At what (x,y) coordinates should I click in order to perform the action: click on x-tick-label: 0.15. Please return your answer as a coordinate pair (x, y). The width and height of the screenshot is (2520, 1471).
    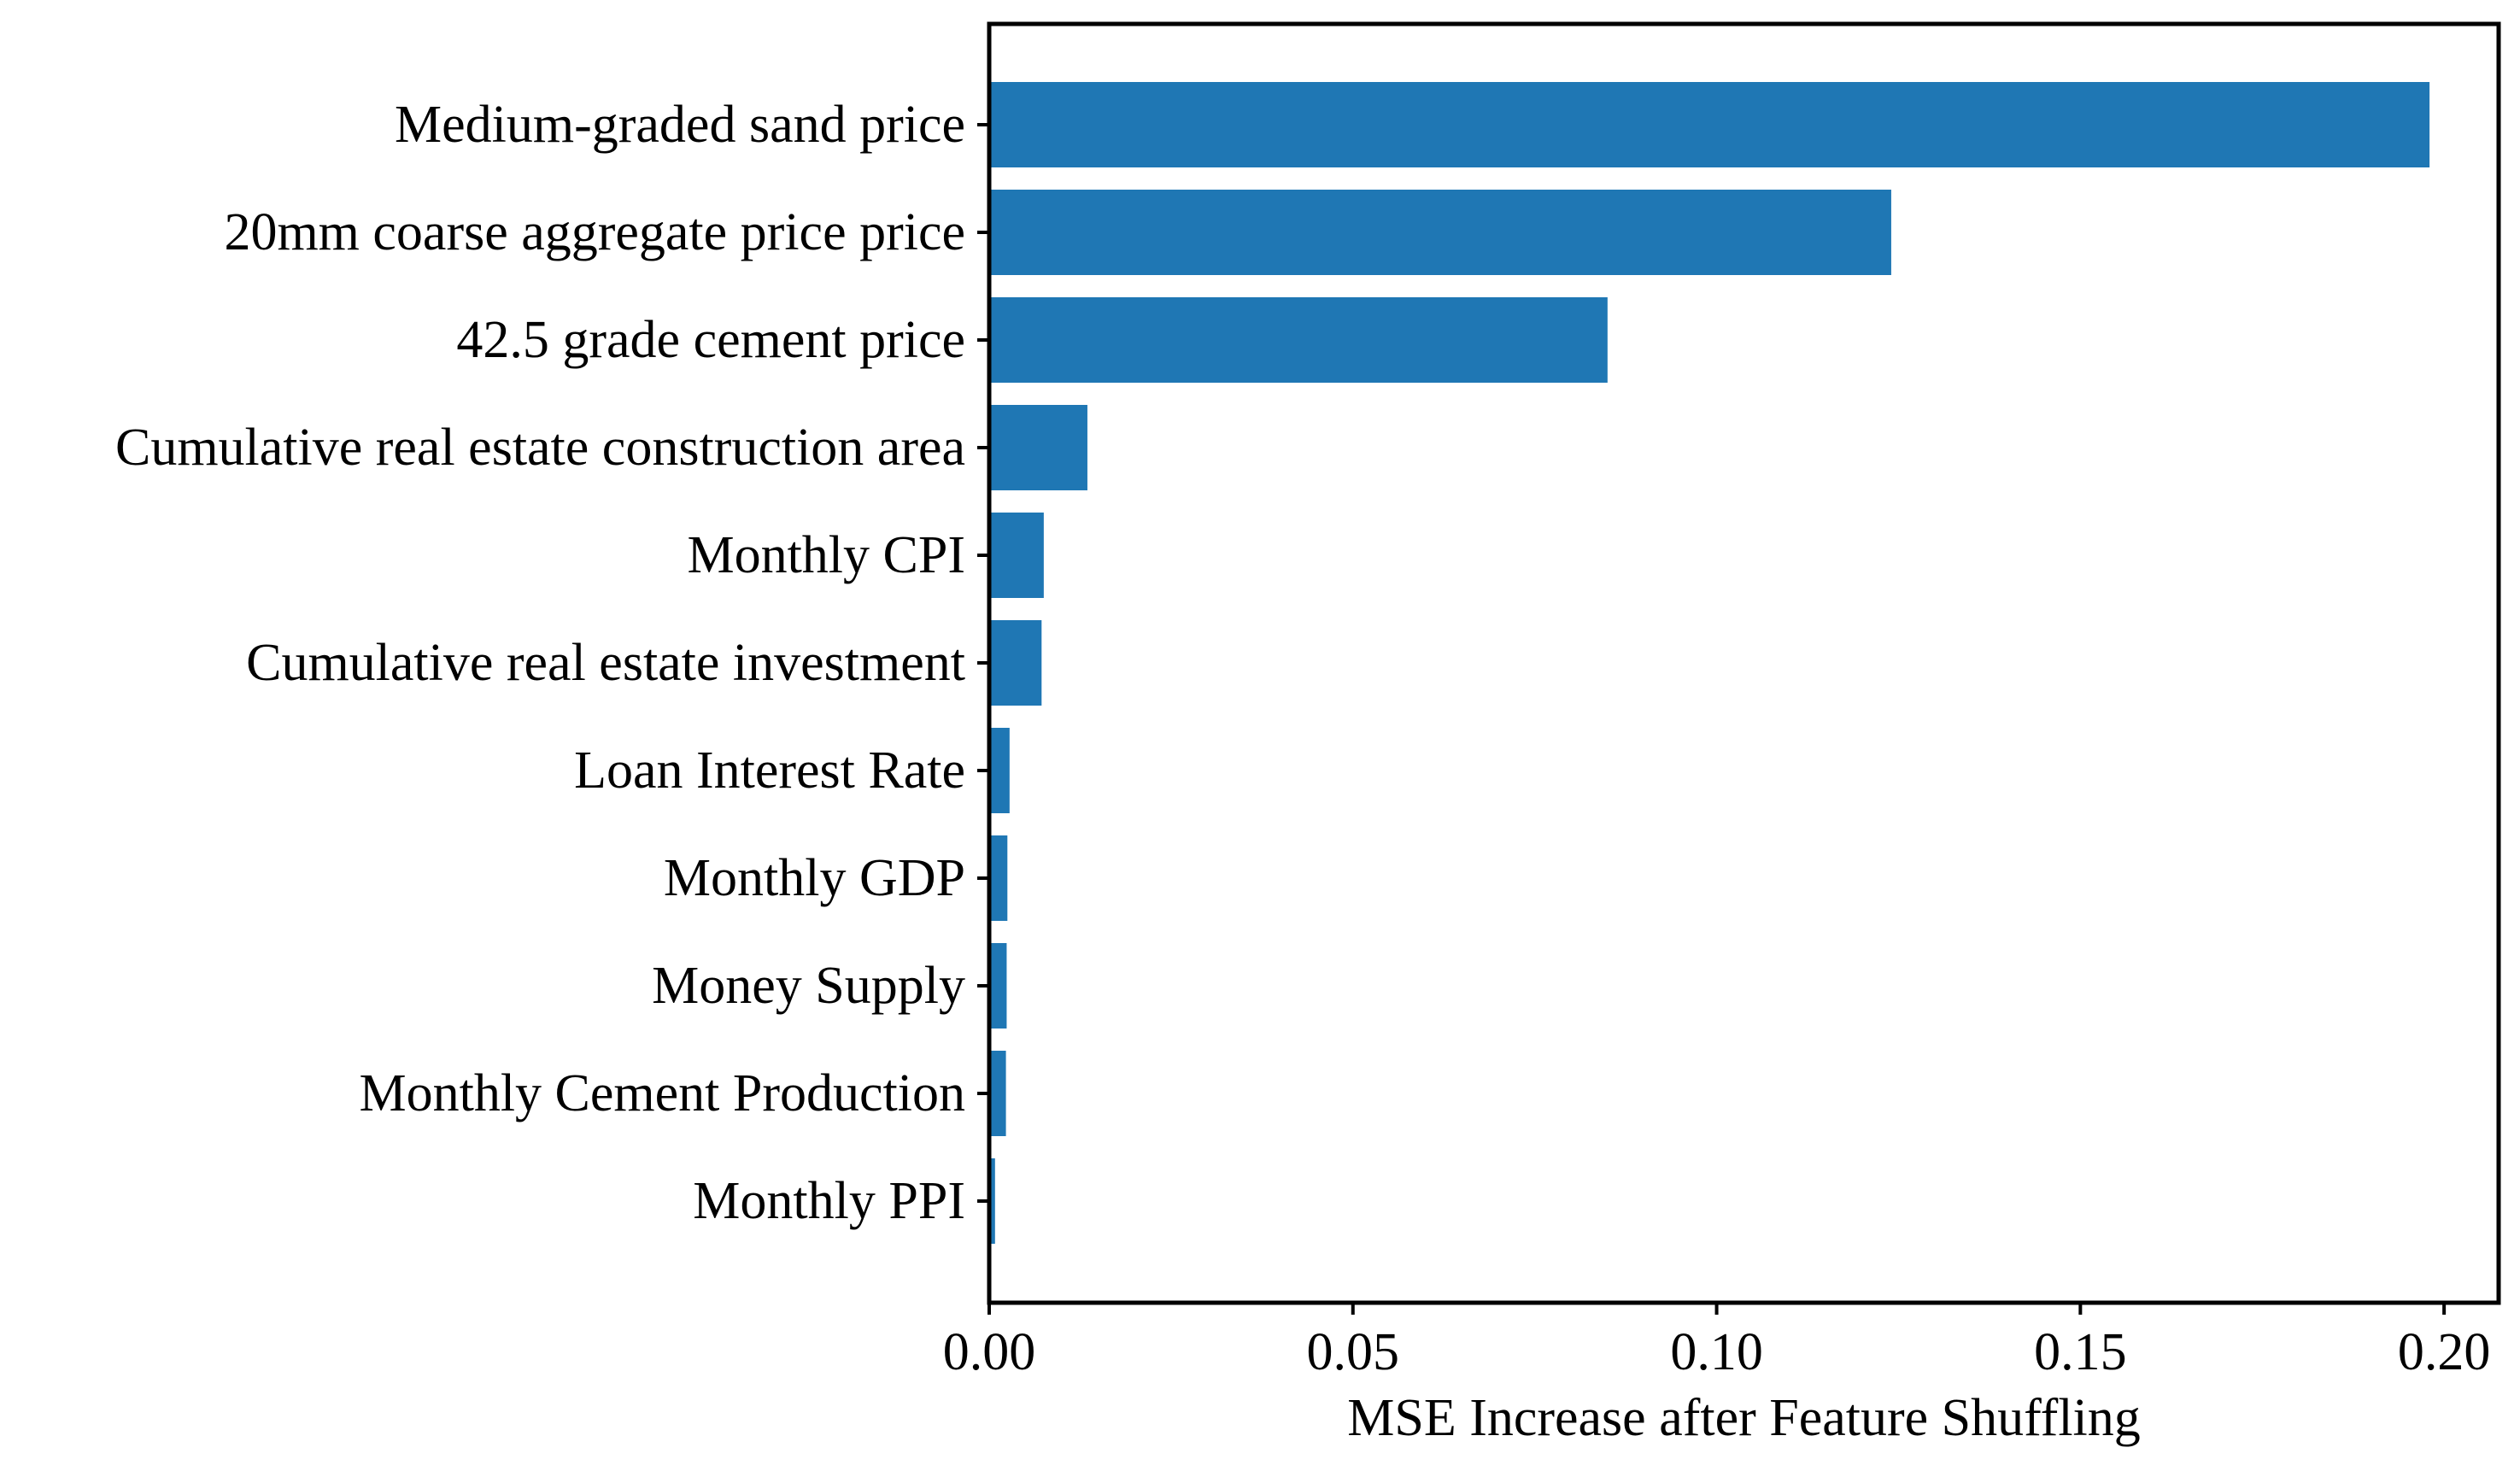
    Looking at the image, I should click on (2080, 1352).